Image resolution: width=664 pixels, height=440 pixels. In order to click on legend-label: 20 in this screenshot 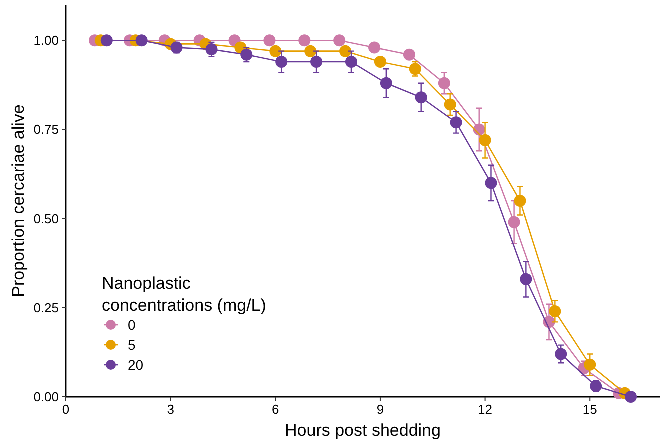, I will do `click(136, 365)`.